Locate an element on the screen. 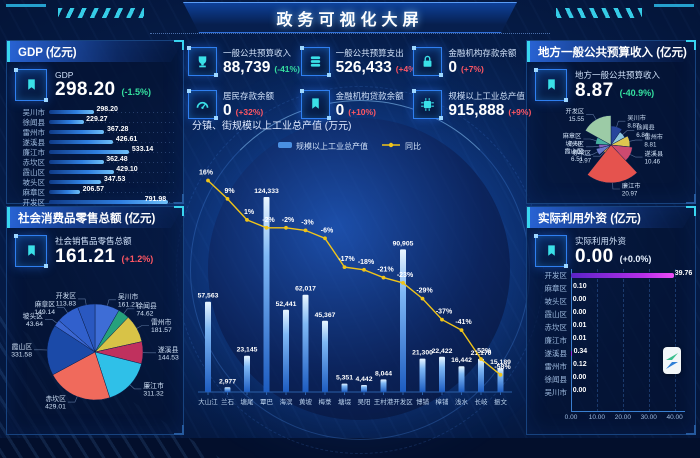 This screenshot has width=700, height=458. kpi-change: (+32%) is located at coordinates (250, 112).